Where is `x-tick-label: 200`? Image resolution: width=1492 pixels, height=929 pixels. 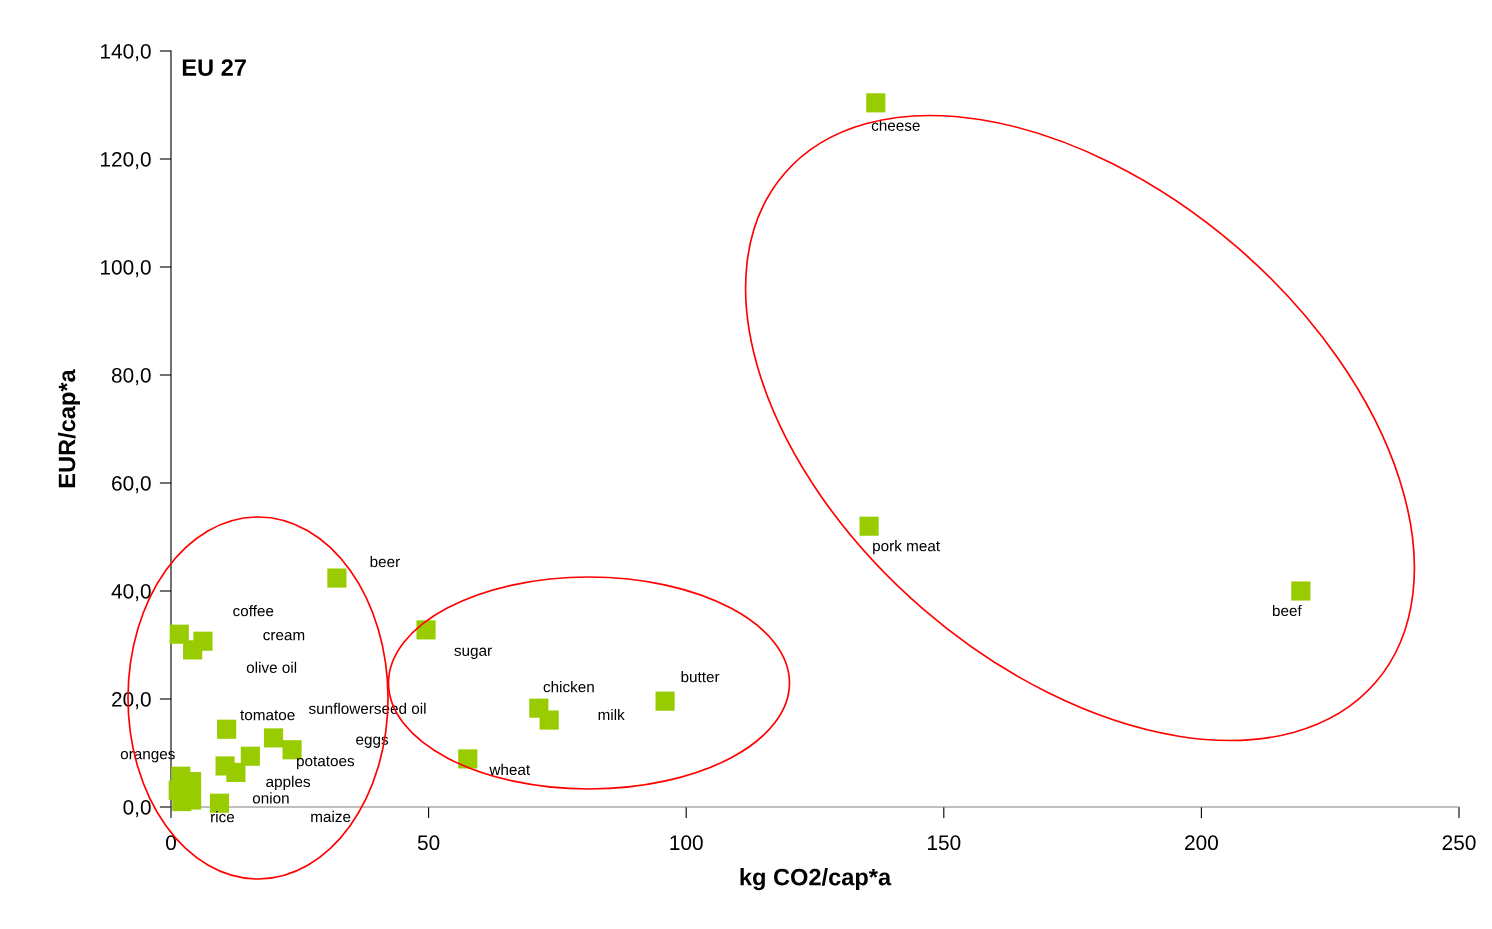
x-tick-label: 200 is located at coordinates (1201, 843).